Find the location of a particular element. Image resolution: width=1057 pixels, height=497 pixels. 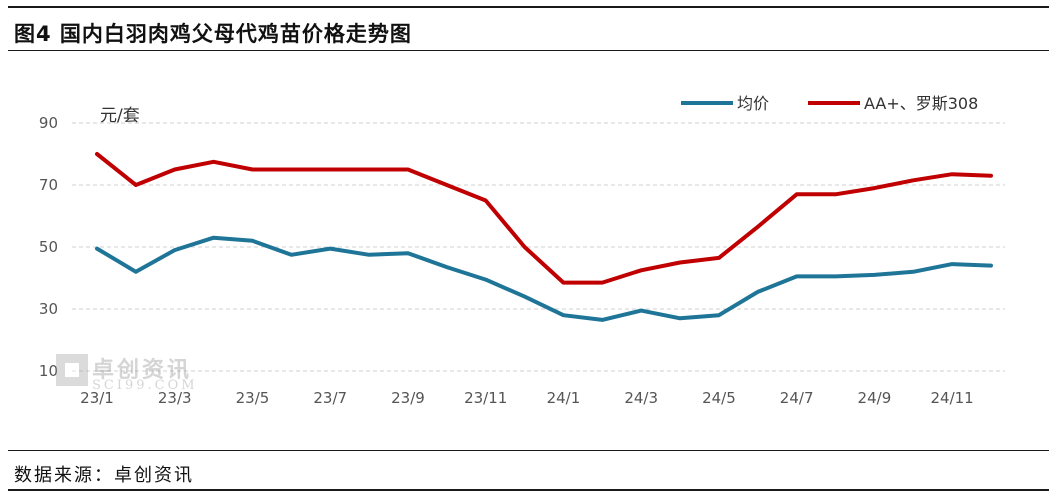

x-tick-label: 24/5 is located at coordinates (719, 398).